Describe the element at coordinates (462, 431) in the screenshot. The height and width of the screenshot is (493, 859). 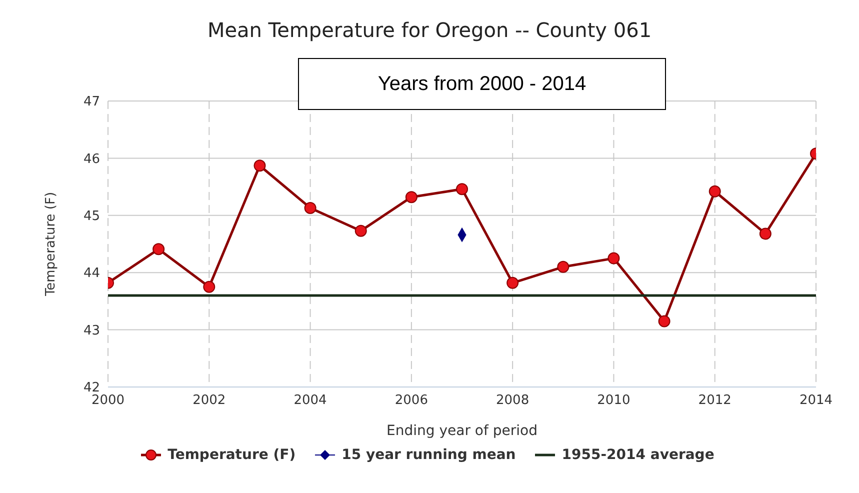
I see `x-axis-title: Ending year of period` at that location.